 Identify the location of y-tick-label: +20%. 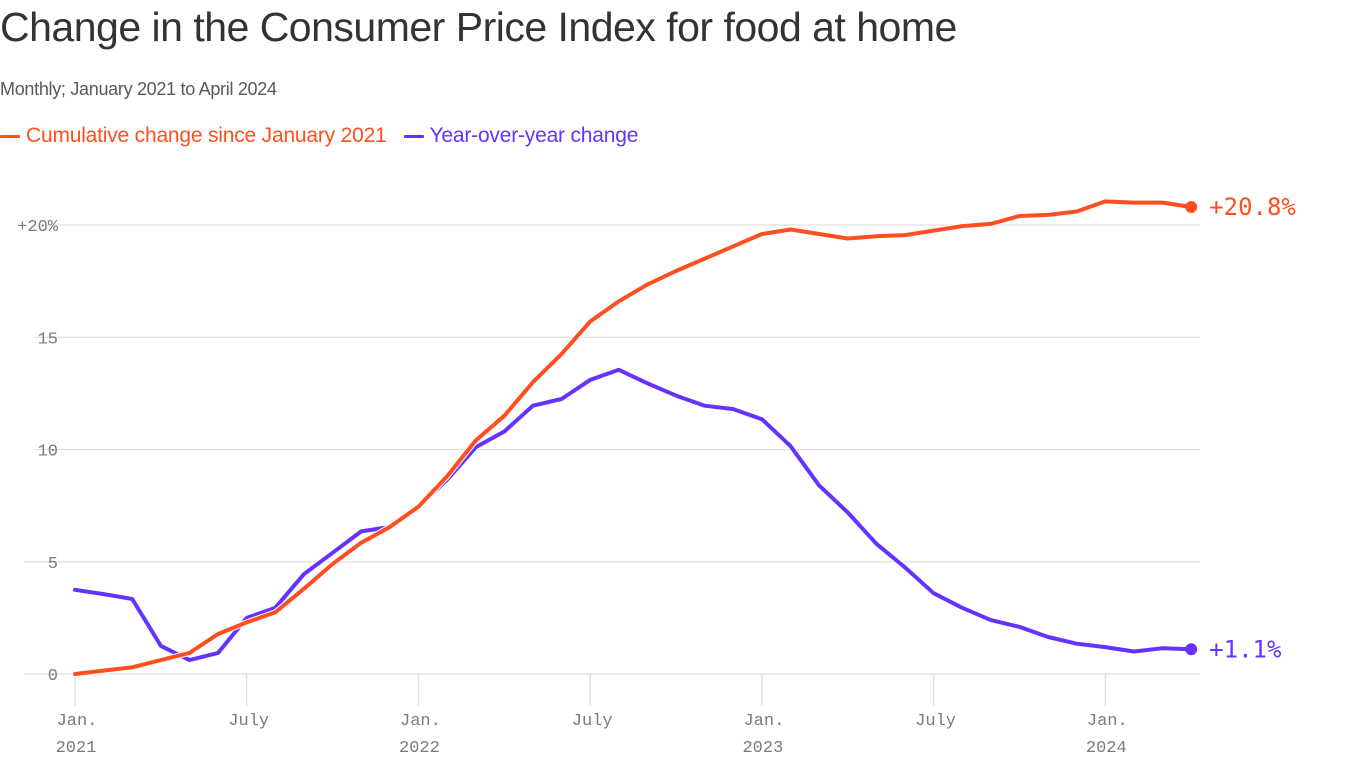
(38, 227).